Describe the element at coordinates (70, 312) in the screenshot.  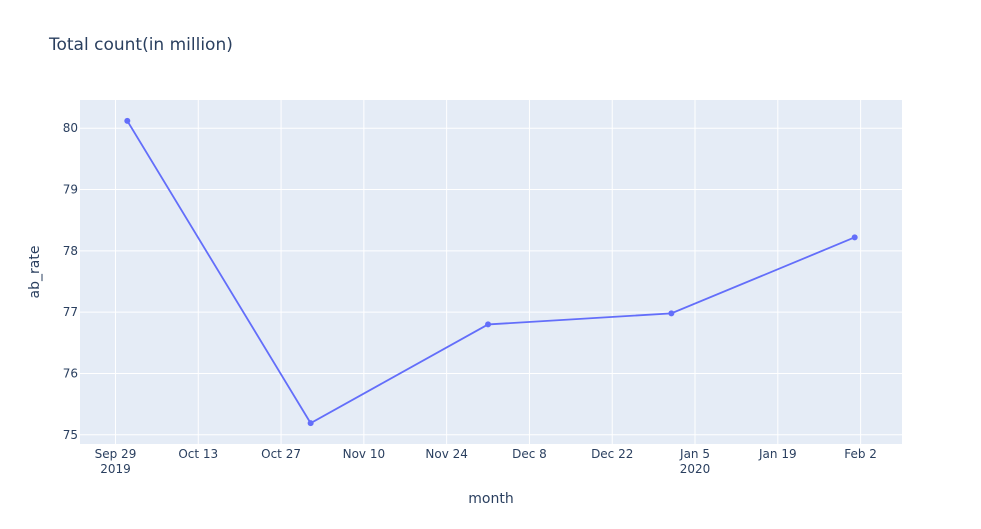
I see `y-tick-label: 77` at that location.